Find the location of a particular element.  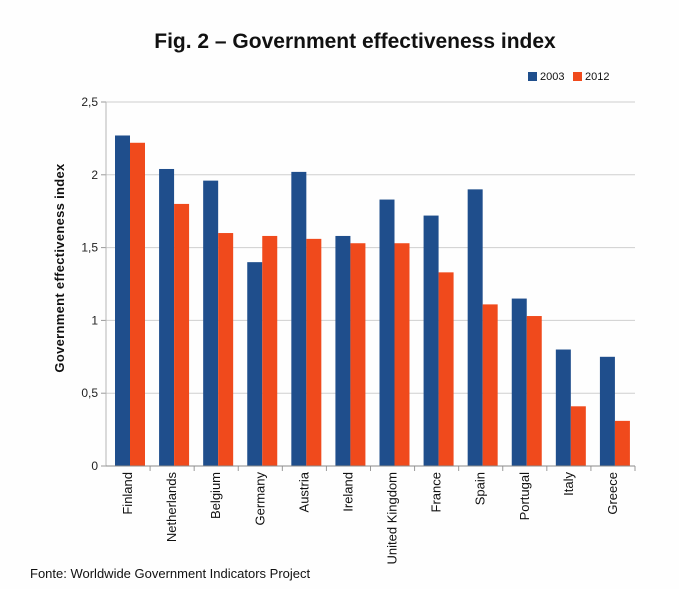

bar-2003-belgium is located at coordinates (211, 323).